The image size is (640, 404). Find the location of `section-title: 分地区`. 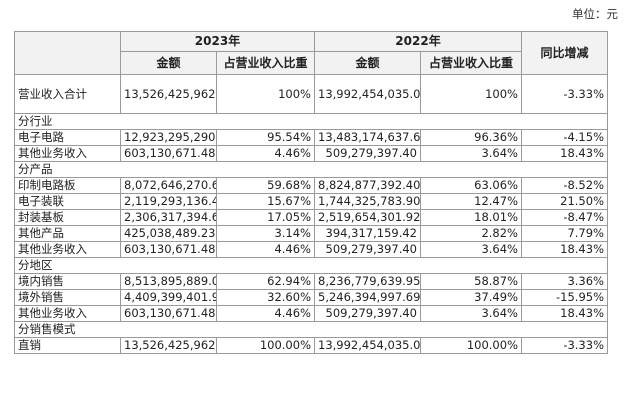

section-title: 分地区 is located at coordinates (311, 265).